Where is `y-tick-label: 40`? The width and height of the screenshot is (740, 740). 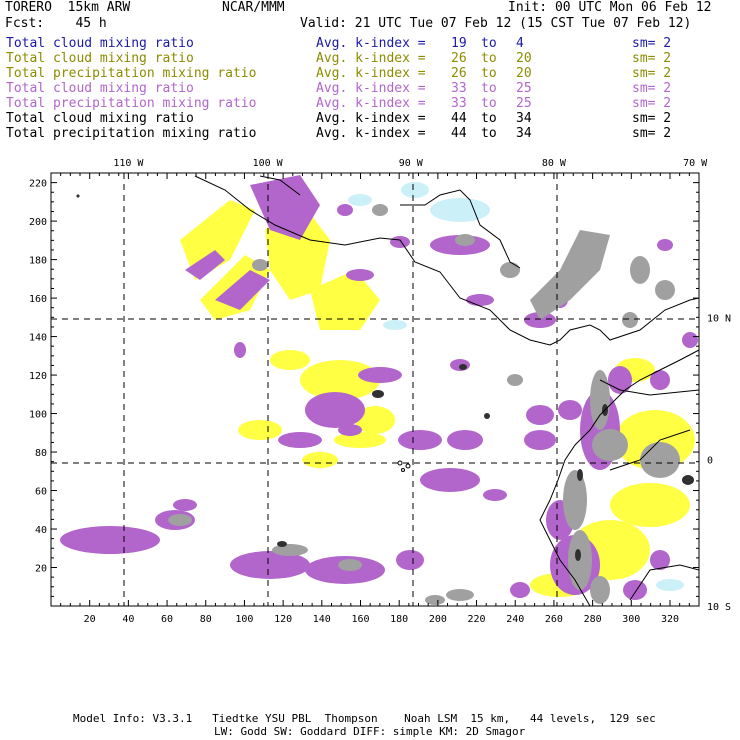
y-tick-label: 40 is located at coordinates (41, 530).